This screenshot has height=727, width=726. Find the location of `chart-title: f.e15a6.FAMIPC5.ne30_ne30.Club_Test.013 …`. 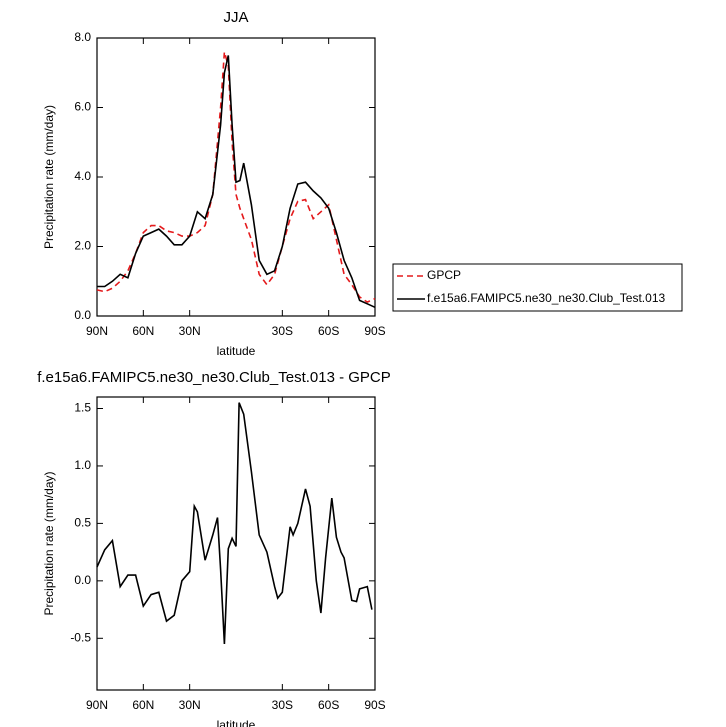

chart-title: f.e15a6.FAMIPC5.ne30_ne30.Club_Test.013 … is located at coordinates (214, 377).